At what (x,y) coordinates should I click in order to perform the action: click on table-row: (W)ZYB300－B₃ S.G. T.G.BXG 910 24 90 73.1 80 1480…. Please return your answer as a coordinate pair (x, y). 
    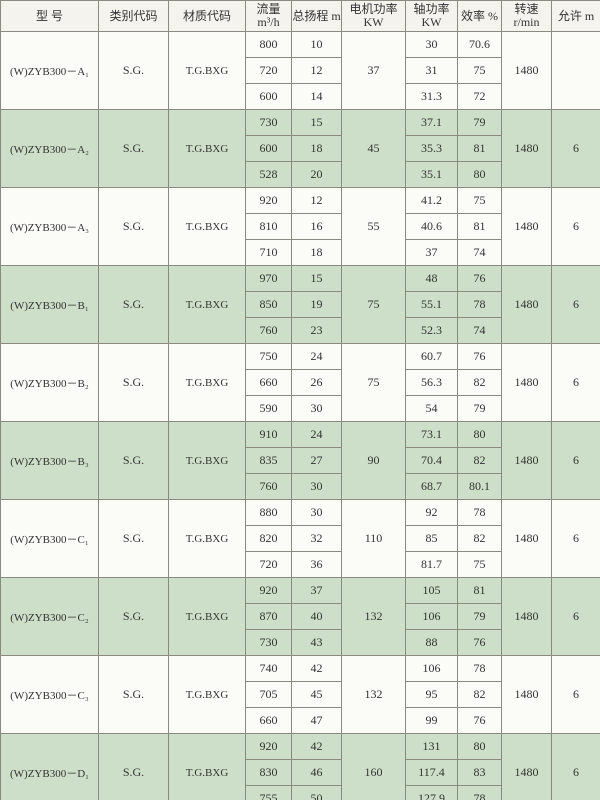
    Looking at the image, I should click on (300, 460).